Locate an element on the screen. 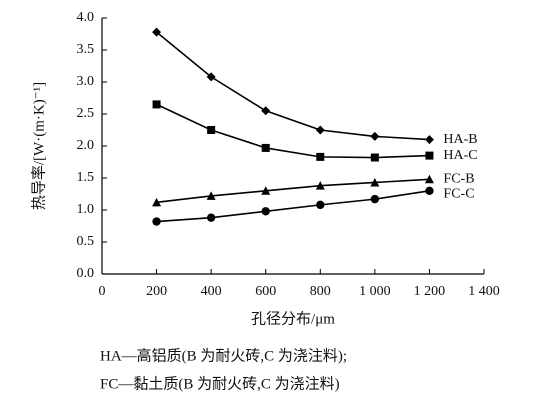 The width and height of the screenshot is (548, 415). y-tick-label: 1.0 is located at coordinates (86, 209).